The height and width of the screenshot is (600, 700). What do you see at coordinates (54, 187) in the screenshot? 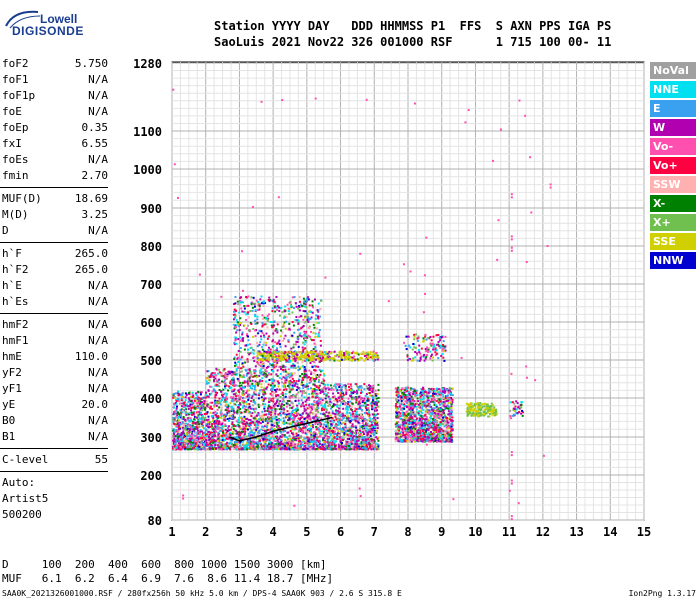
I see `divider` at bounding box center [54, 187].